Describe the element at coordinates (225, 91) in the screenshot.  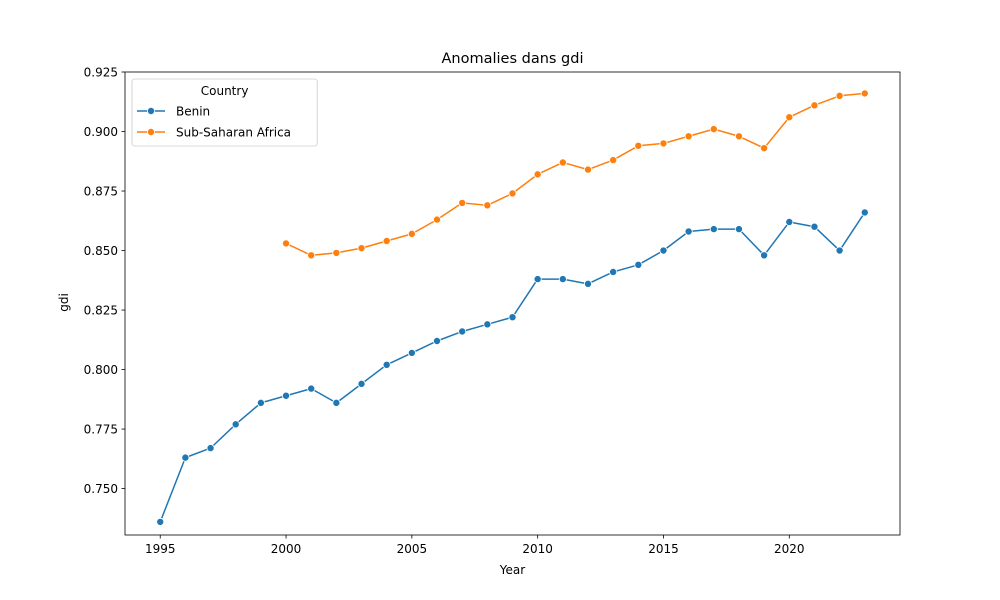
I see `legend-title: Country` at that location.